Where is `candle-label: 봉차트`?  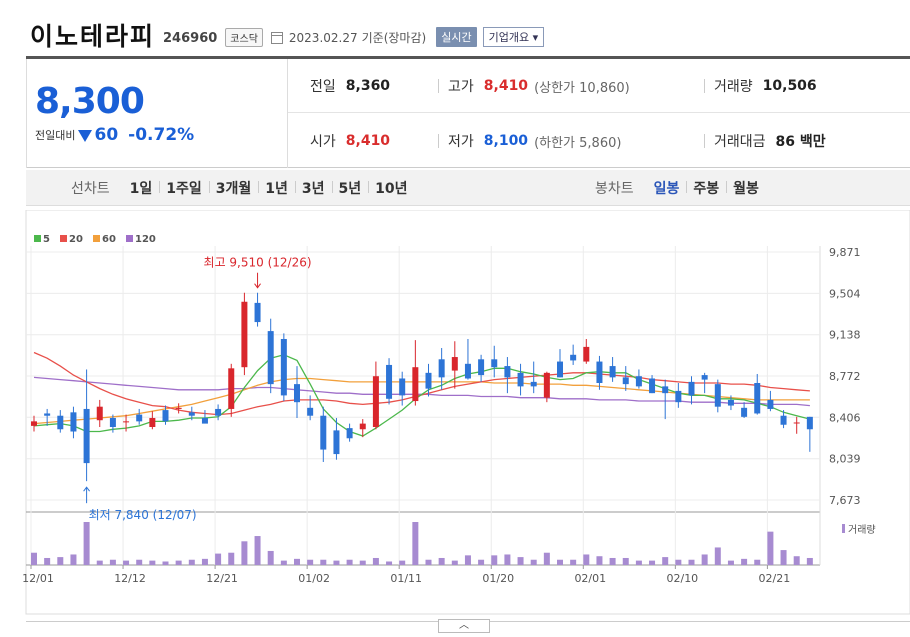
candle-label: 봉차트 is located at coordinates (614, 189).